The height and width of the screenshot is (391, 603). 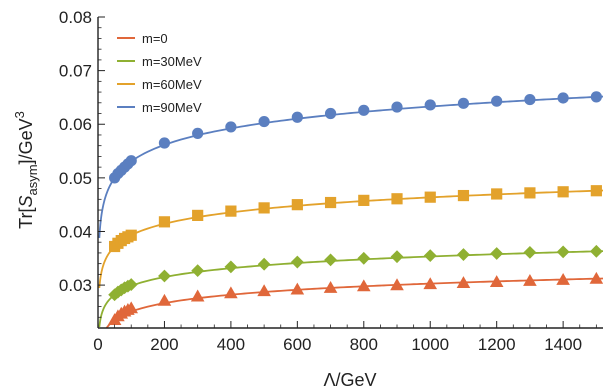 What do you see at coordinates (75, 17) in the screenshot?
I see `y-tick-label: 0.08` at bounding box center [75, 17].